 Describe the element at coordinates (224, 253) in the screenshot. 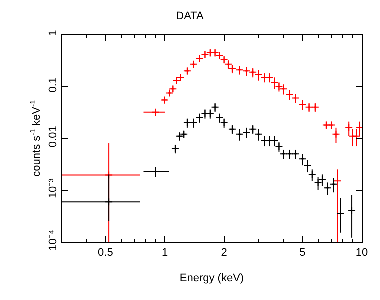

I see `x-tick-label: 2` at that location.